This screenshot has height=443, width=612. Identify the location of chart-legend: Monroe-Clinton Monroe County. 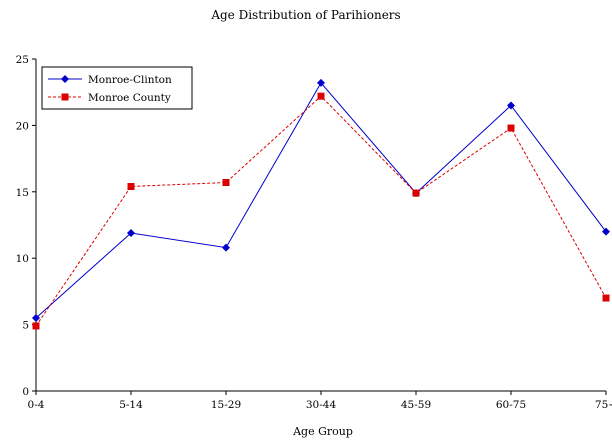
(117, 88).